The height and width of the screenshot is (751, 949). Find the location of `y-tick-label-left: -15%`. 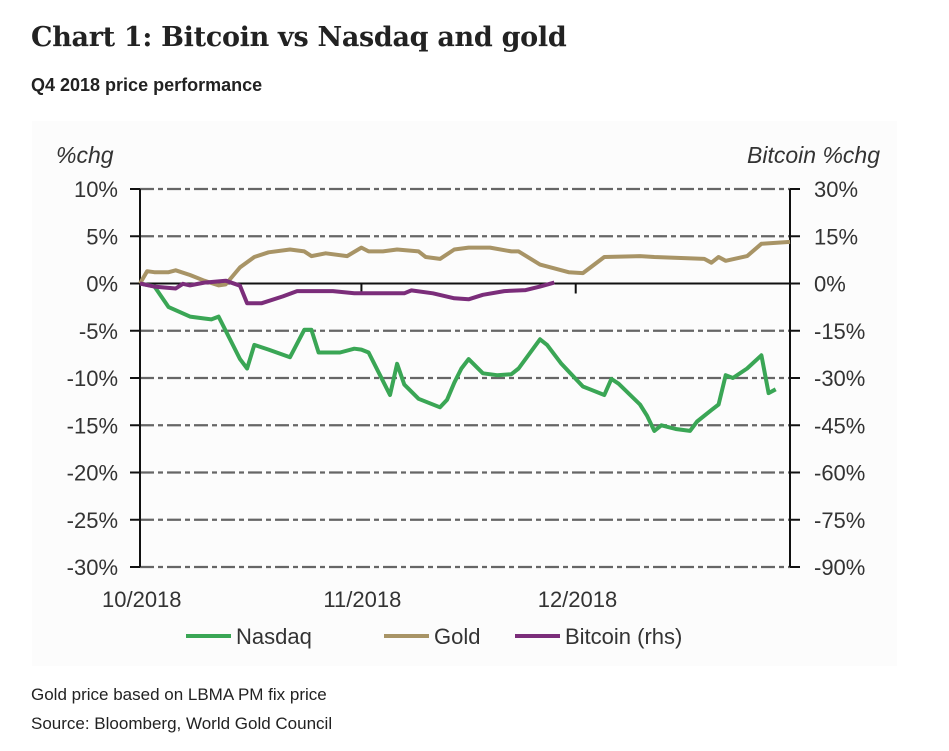

y-tick-label-left: -15% is located at coordinates (92, 425).